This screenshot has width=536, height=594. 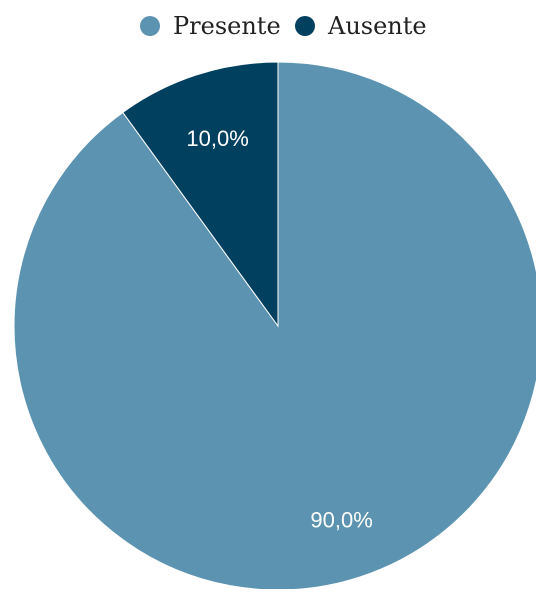 I want to click on legend-marker-presente, so click(x=150, y=26).